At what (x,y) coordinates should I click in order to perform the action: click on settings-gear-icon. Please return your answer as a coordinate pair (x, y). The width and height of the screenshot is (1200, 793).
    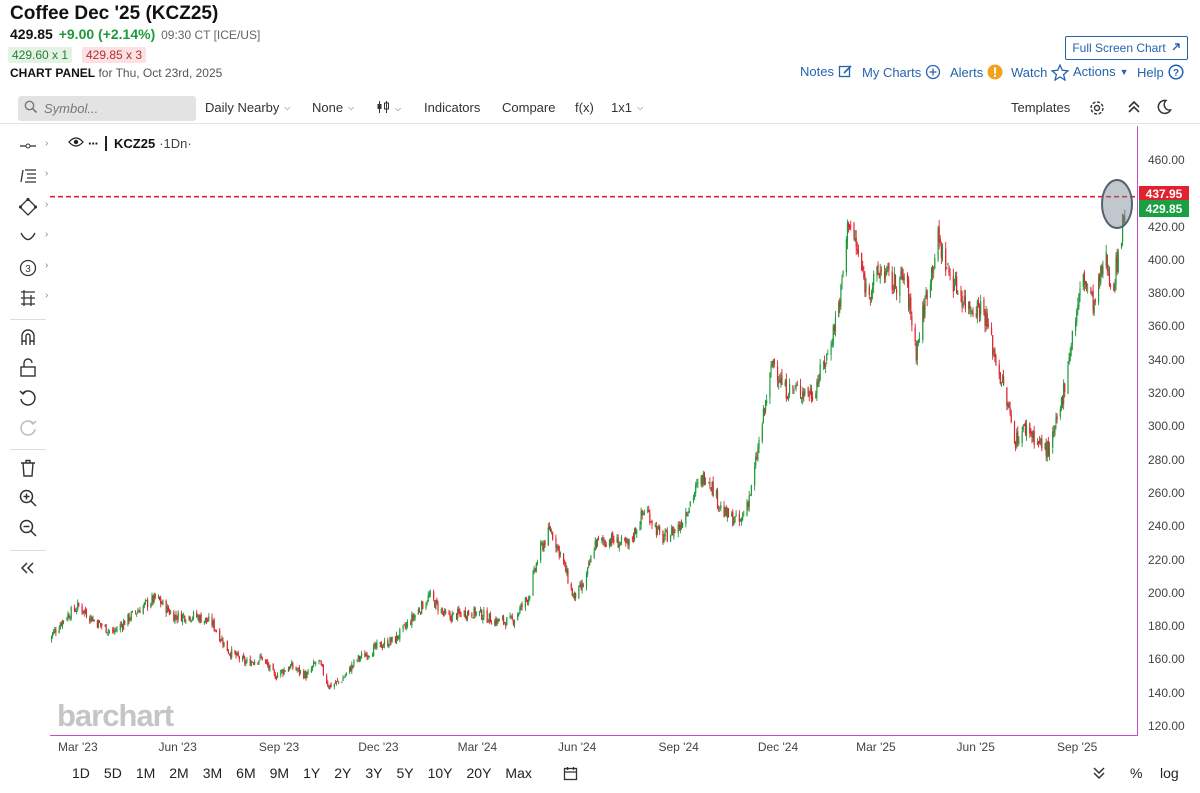
    Looking at the image, I should click on (1097, 108).